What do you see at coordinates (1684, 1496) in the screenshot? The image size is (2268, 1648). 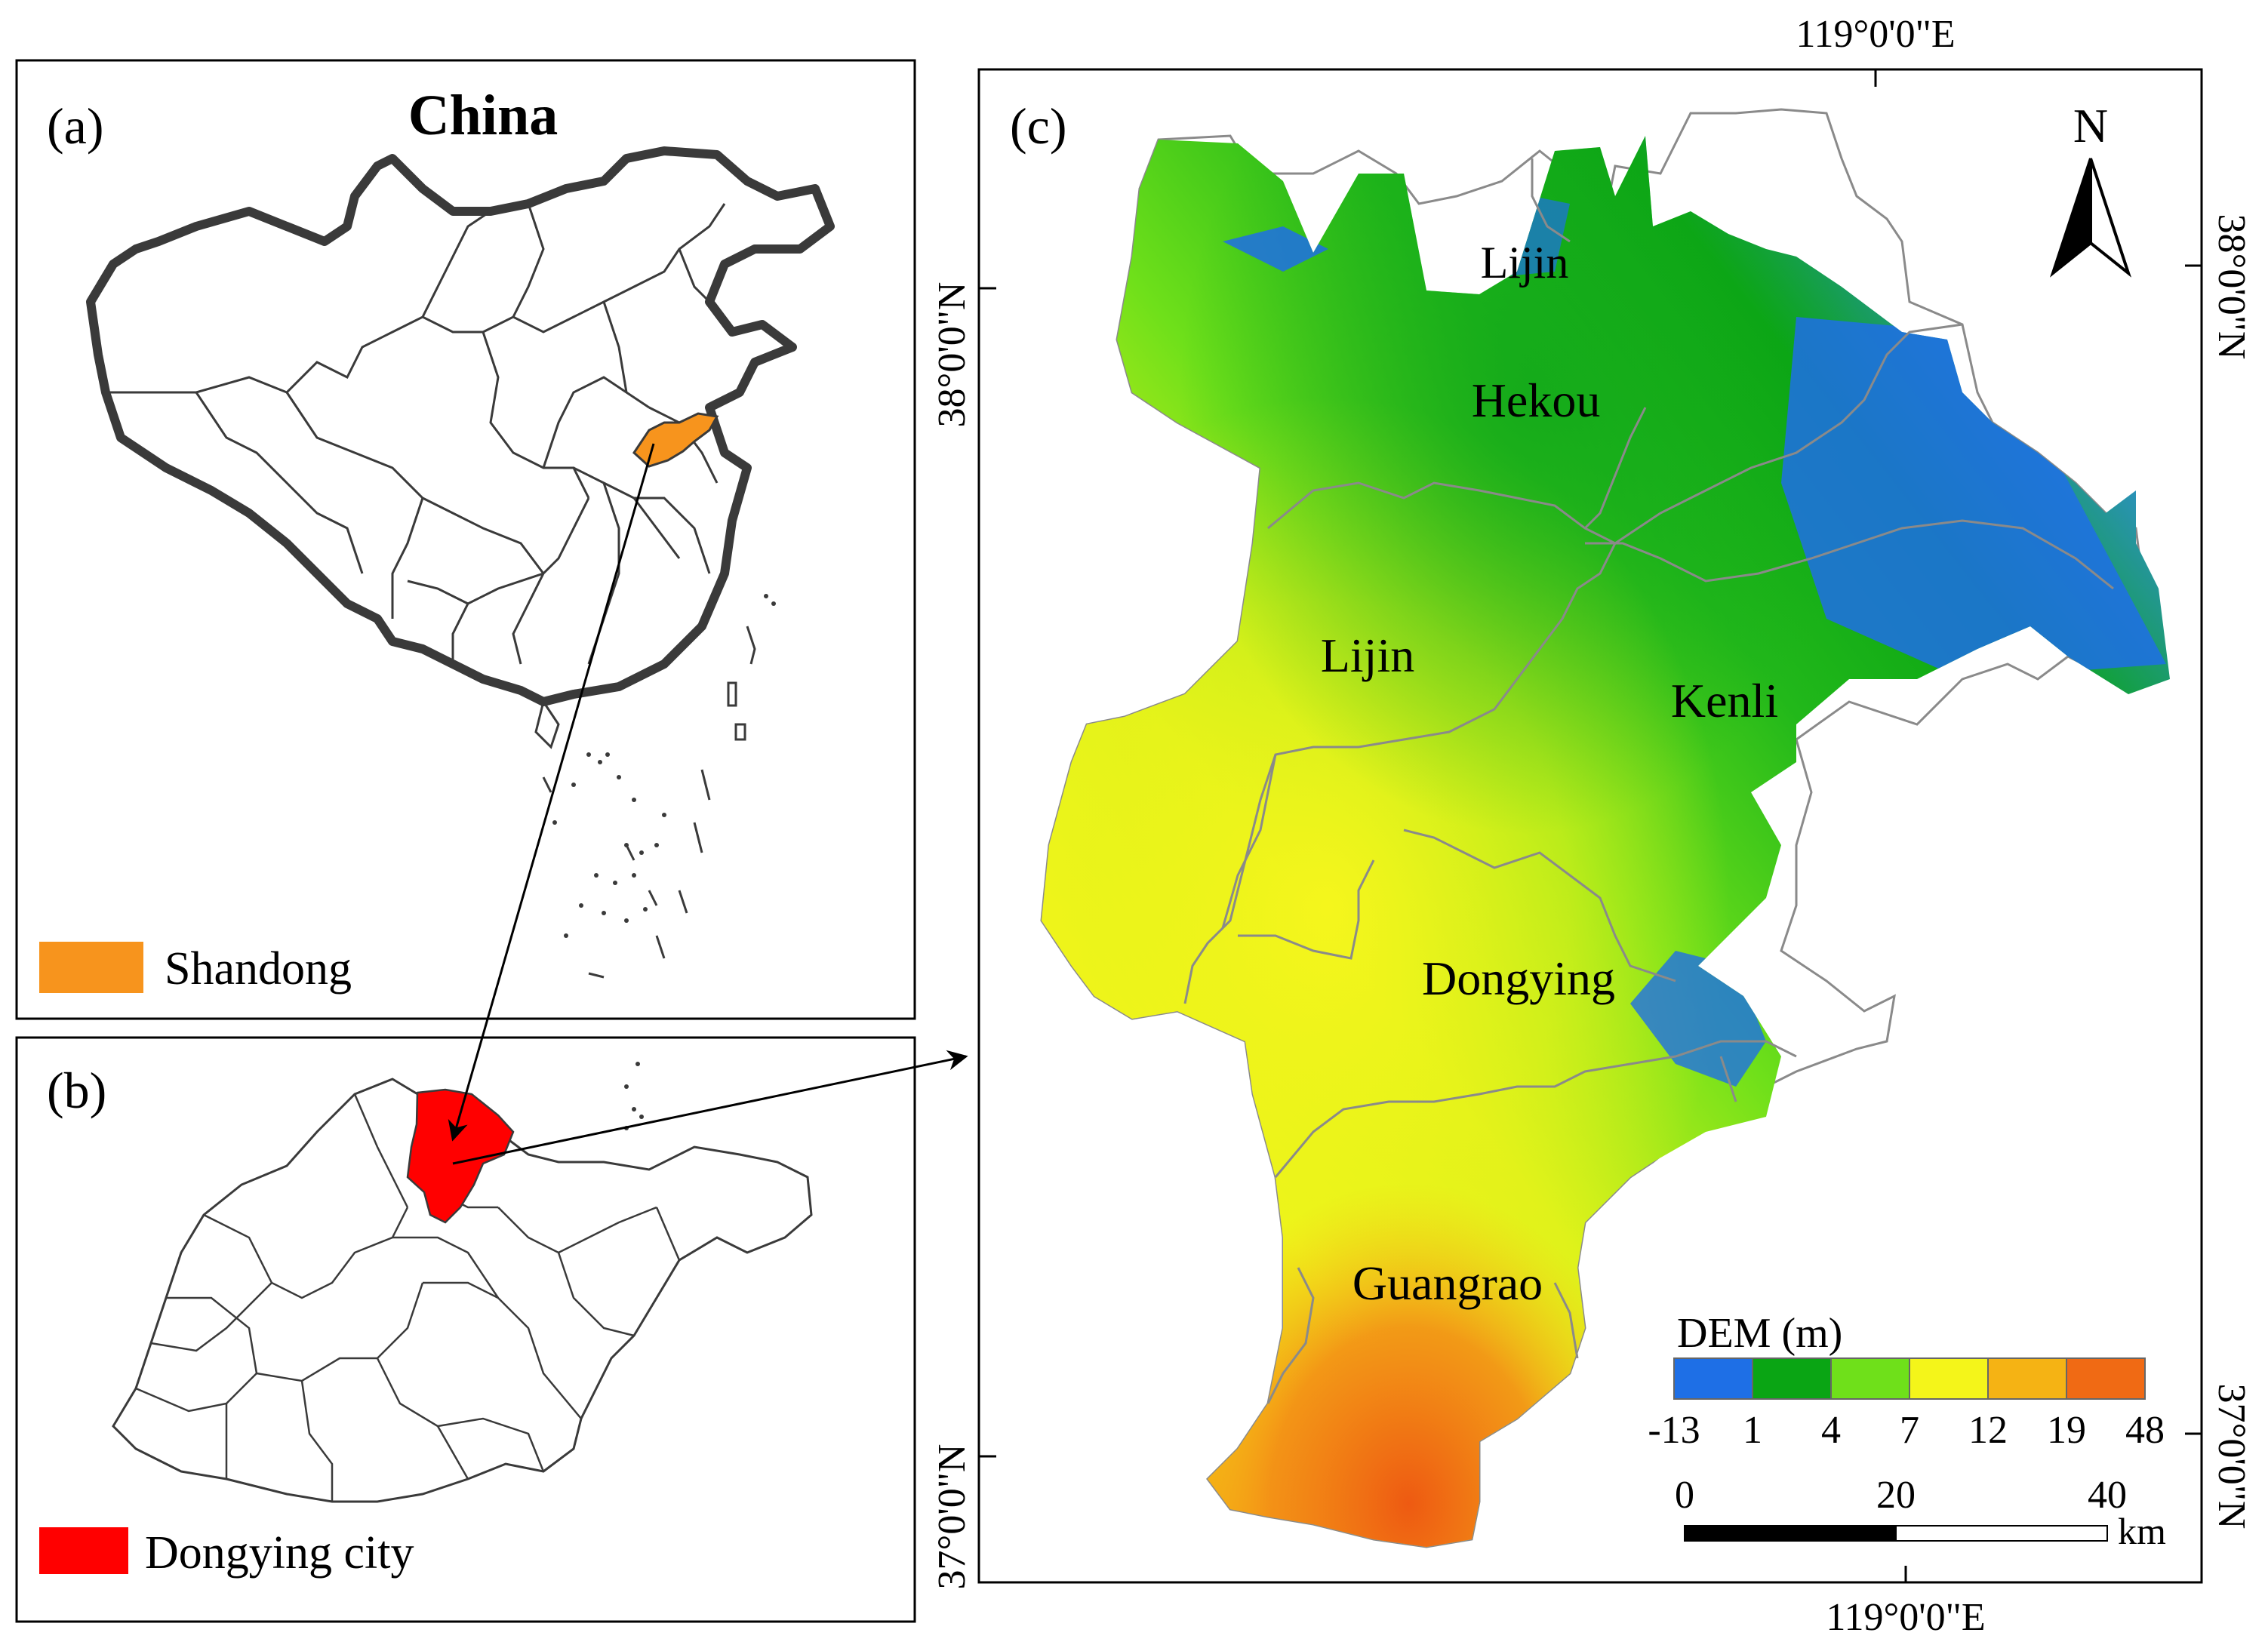 I see `scale-tick-0: 0` at bounding box center [1684, 1496].